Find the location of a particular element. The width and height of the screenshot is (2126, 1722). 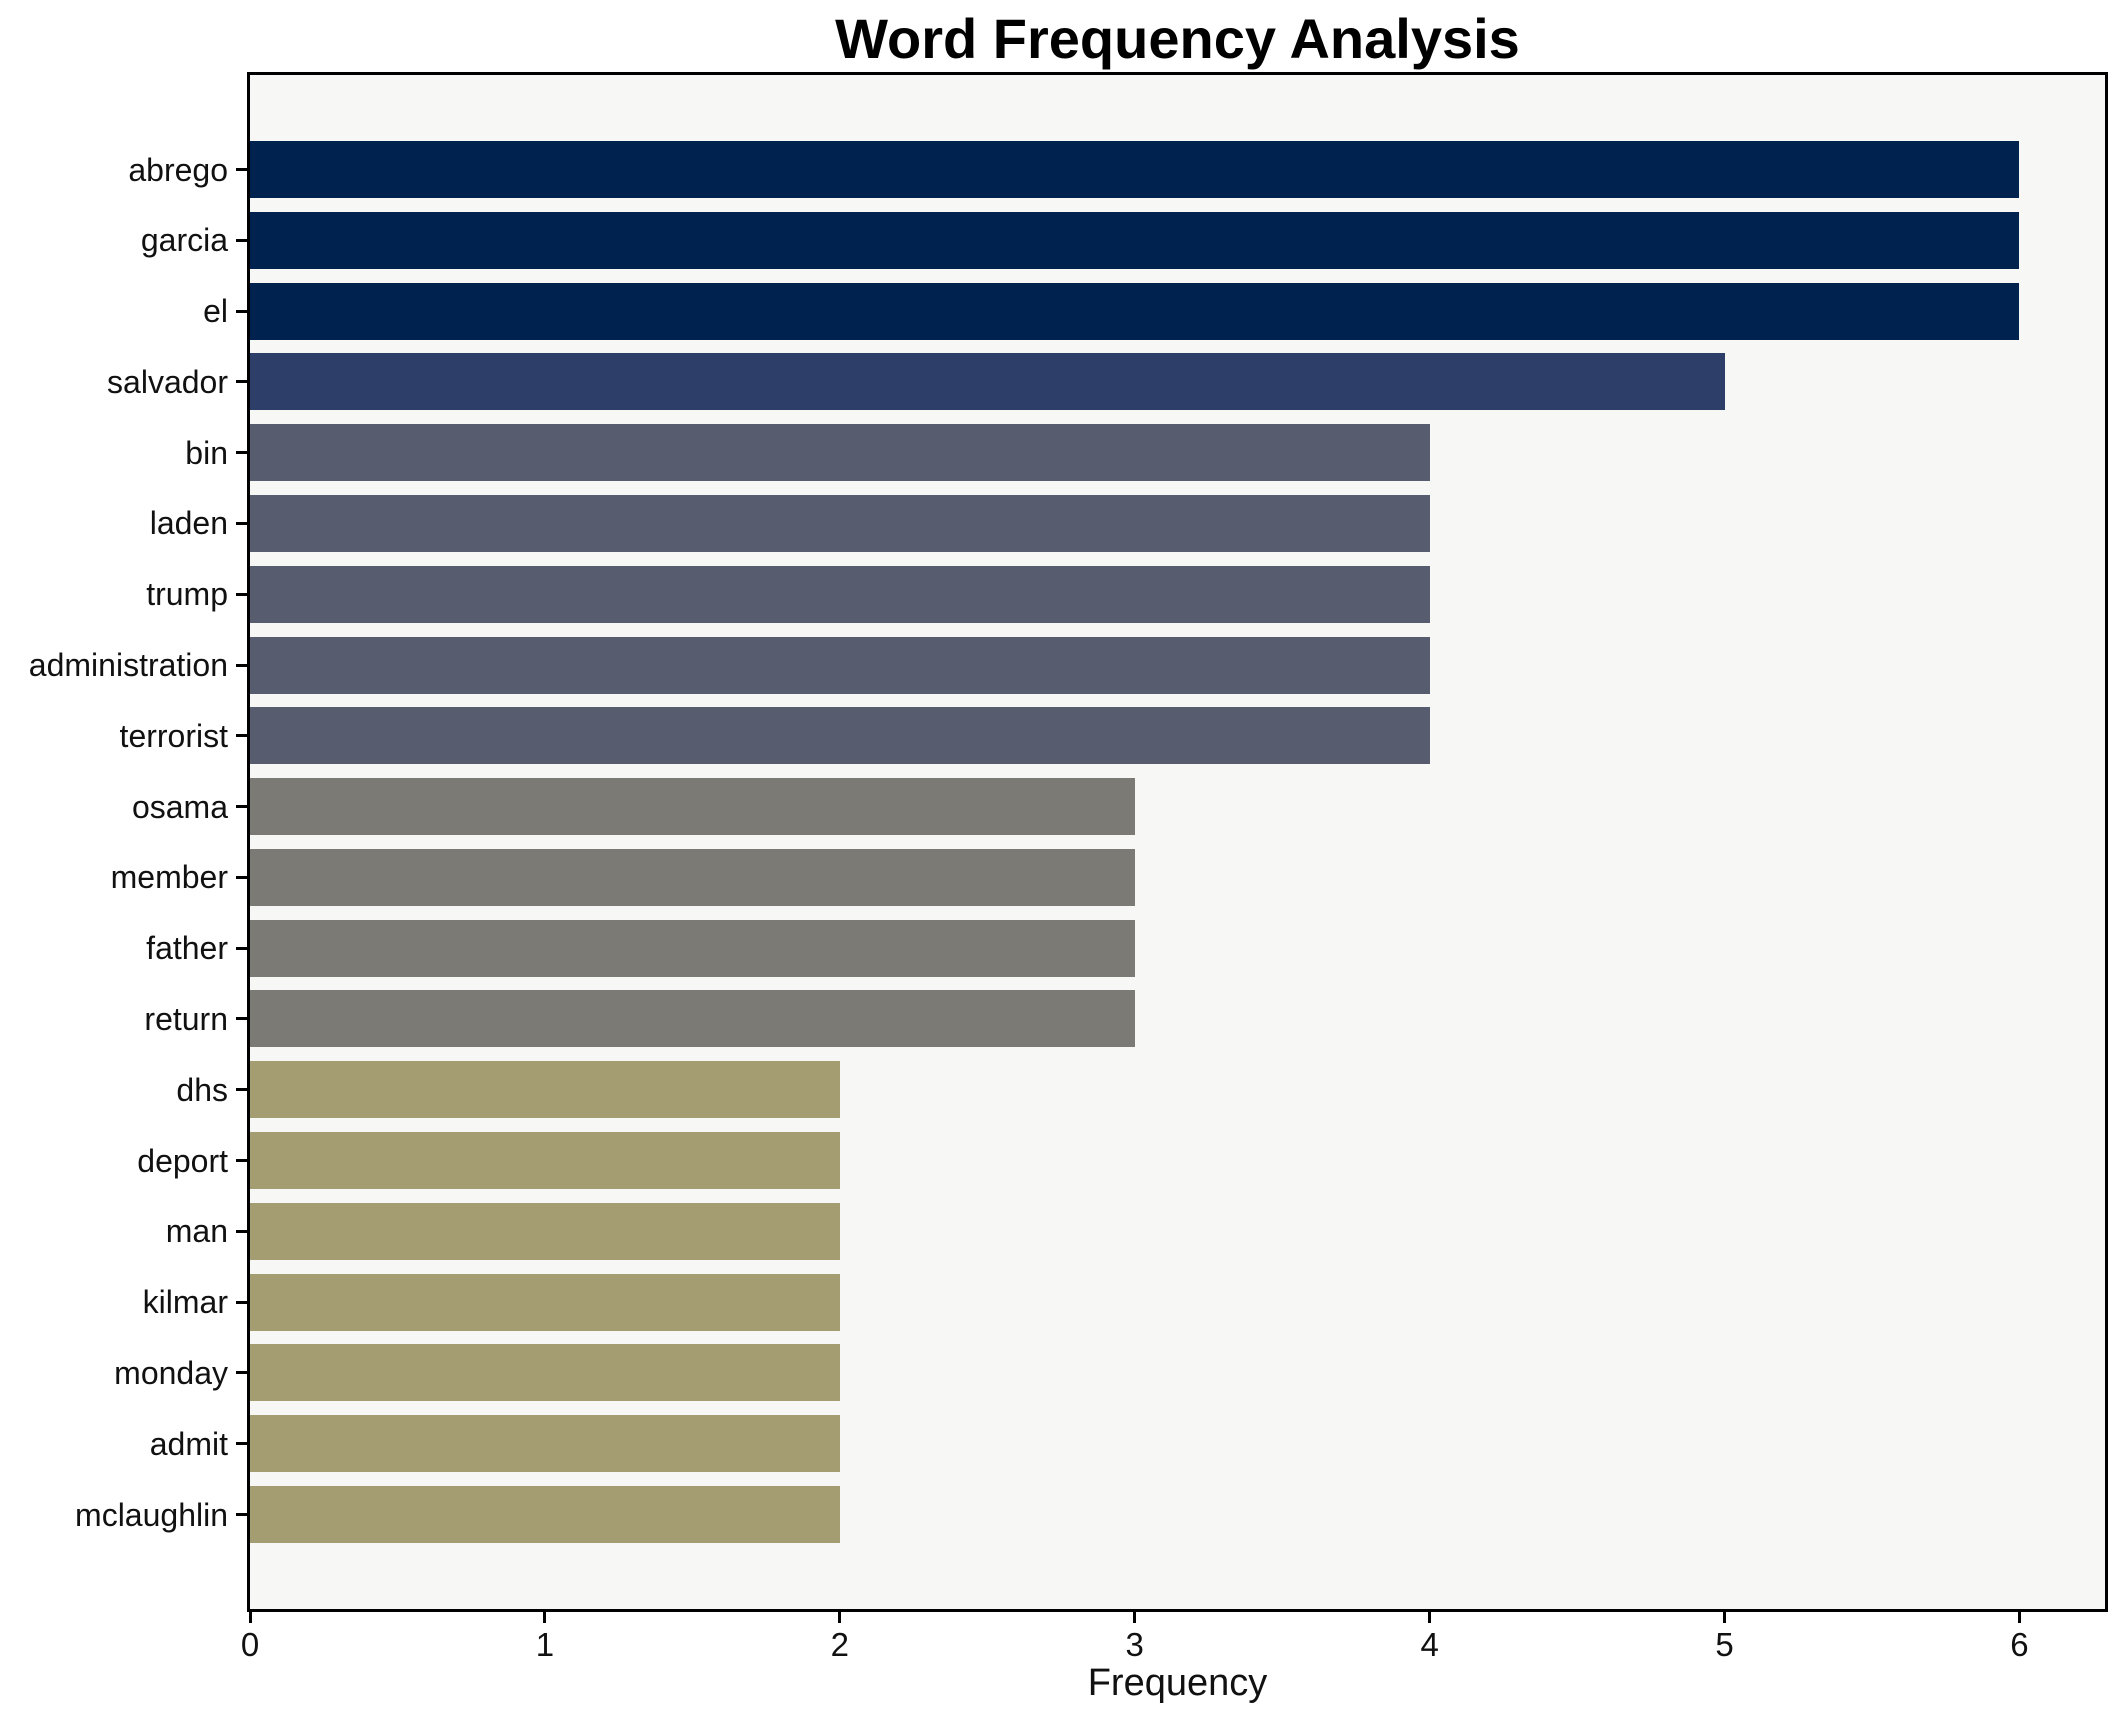

y-label-garcia: garcia is located at coordinates (184, 240).